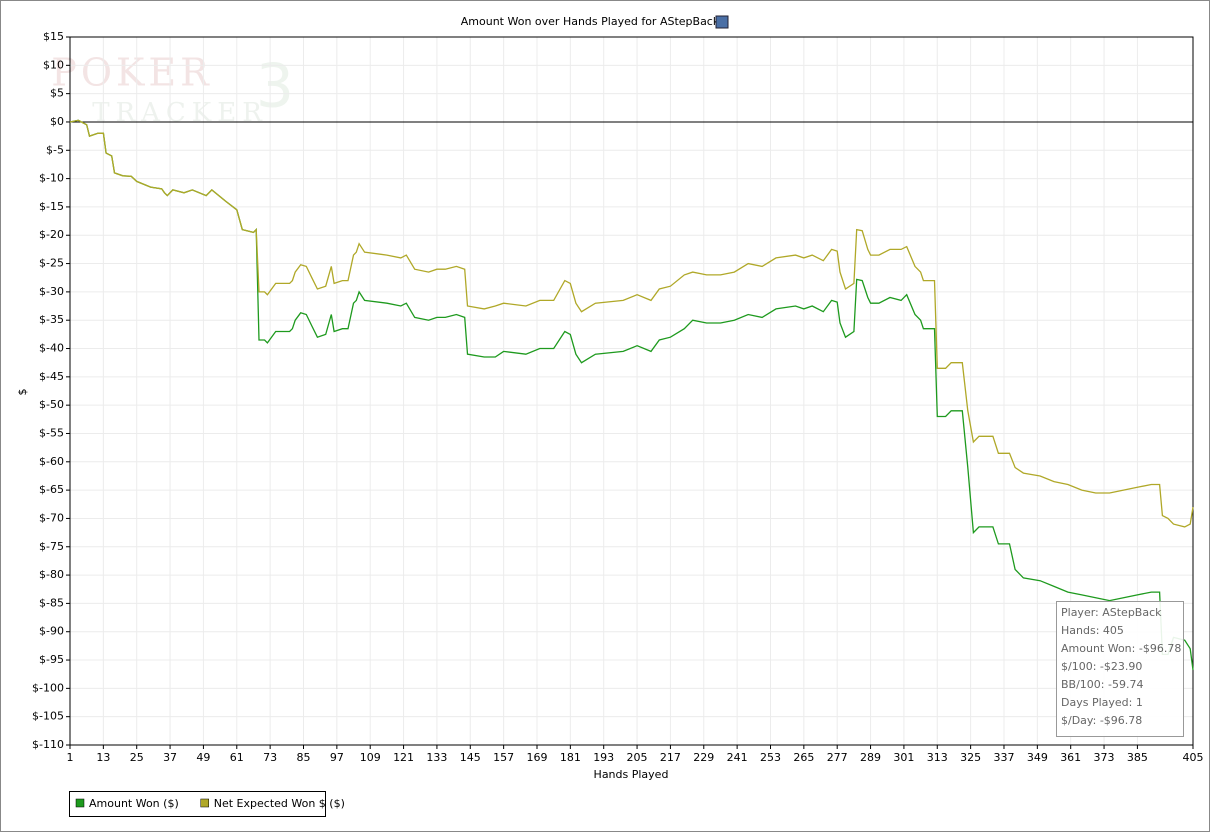 This screenshot has width=1210, height=832. I want to click on x-tick-label: 25, so click(137, 757).